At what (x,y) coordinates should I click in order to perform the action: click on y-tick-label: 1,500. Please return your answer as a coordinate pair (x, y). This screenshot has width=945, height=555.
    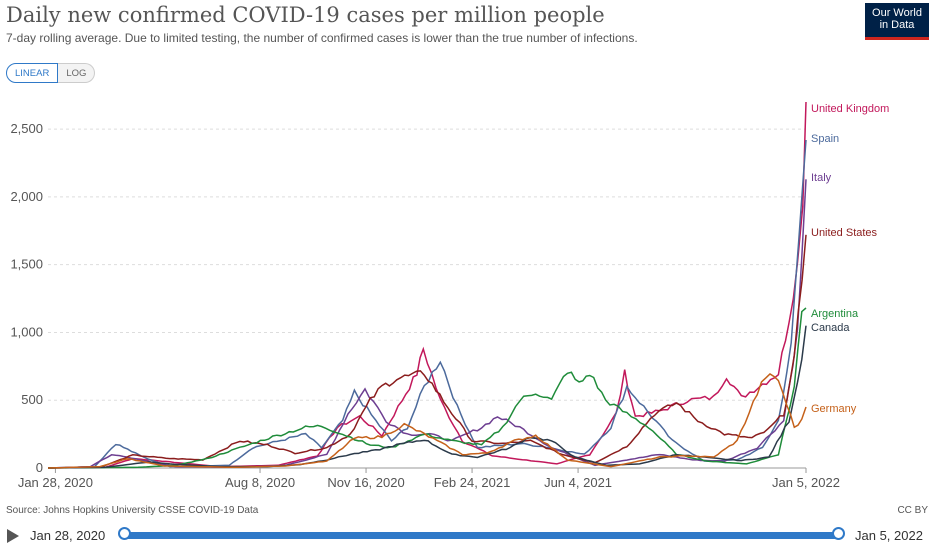
    Looking at the image, I should click on (26, 264).